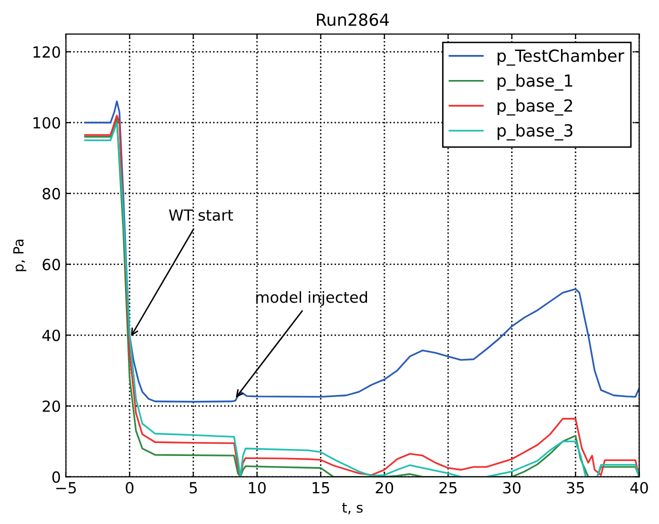 The width and height of the screenshot is (659, 524). What do you see at coordinates (257, 488) in the screenshot?
I see `x-tick-label: 10` at bounding box center [257, 488].